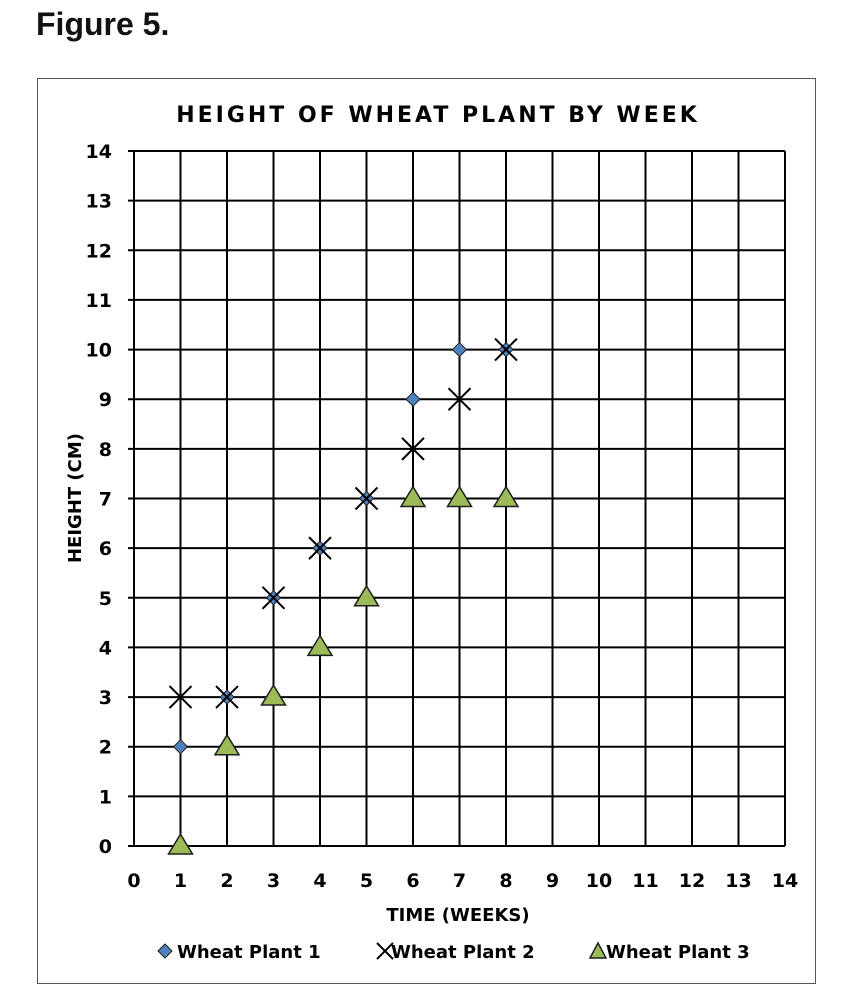 This screenshot has height=1000, width=851. Describe the element at coordinates (99, 202) in the screenshot. I see `y-tick-13: 13` at that location.